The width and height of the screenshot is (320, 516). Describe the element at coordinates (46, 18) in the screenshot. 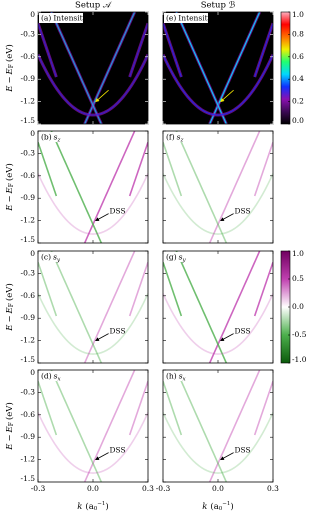

I see `panel-letter: (a)` at that location.